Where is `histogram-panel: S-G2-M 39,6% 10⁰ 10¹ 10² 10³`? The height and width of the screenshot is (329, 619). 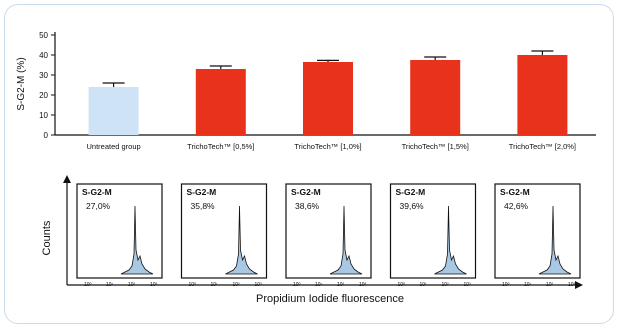
histogram-panel: S-G2-M 39,6% 10⁰ 10¹ 10² 10³ is located at coordinates (433, 235).